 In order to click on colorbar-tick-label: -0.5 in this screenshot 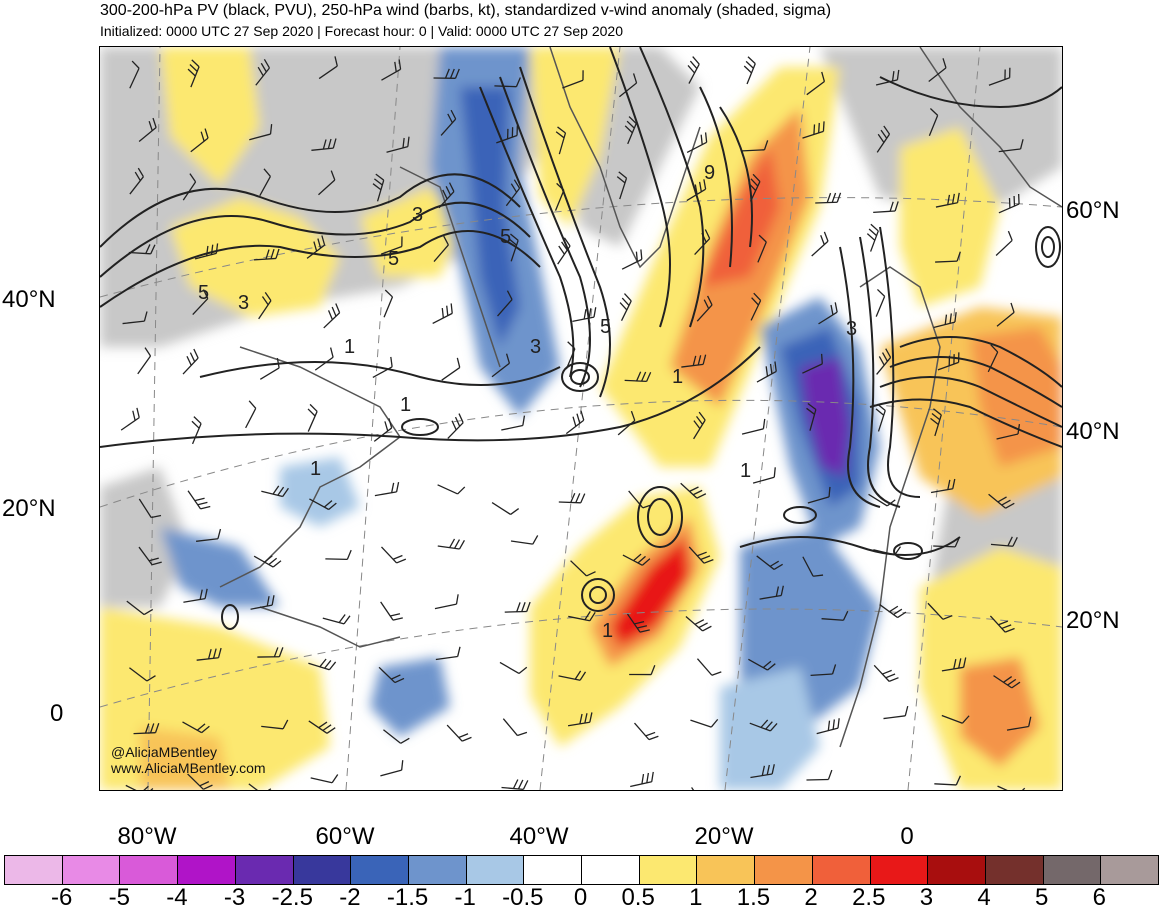, I will do `click(523, 897)`.